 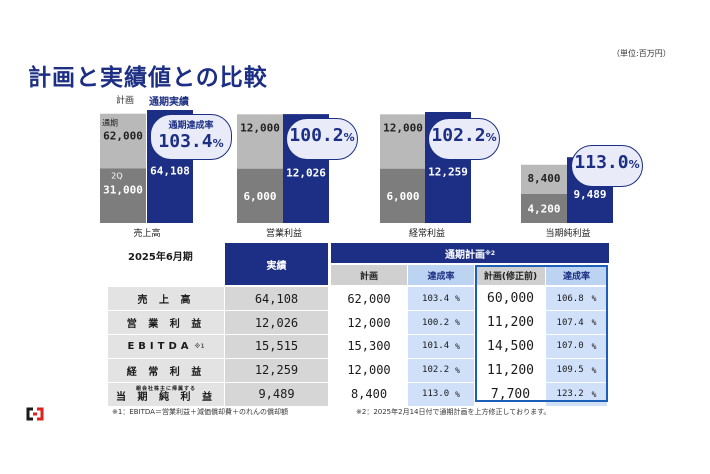 I want to click on rate-value: 101.4%, so click(x=441, y=346).